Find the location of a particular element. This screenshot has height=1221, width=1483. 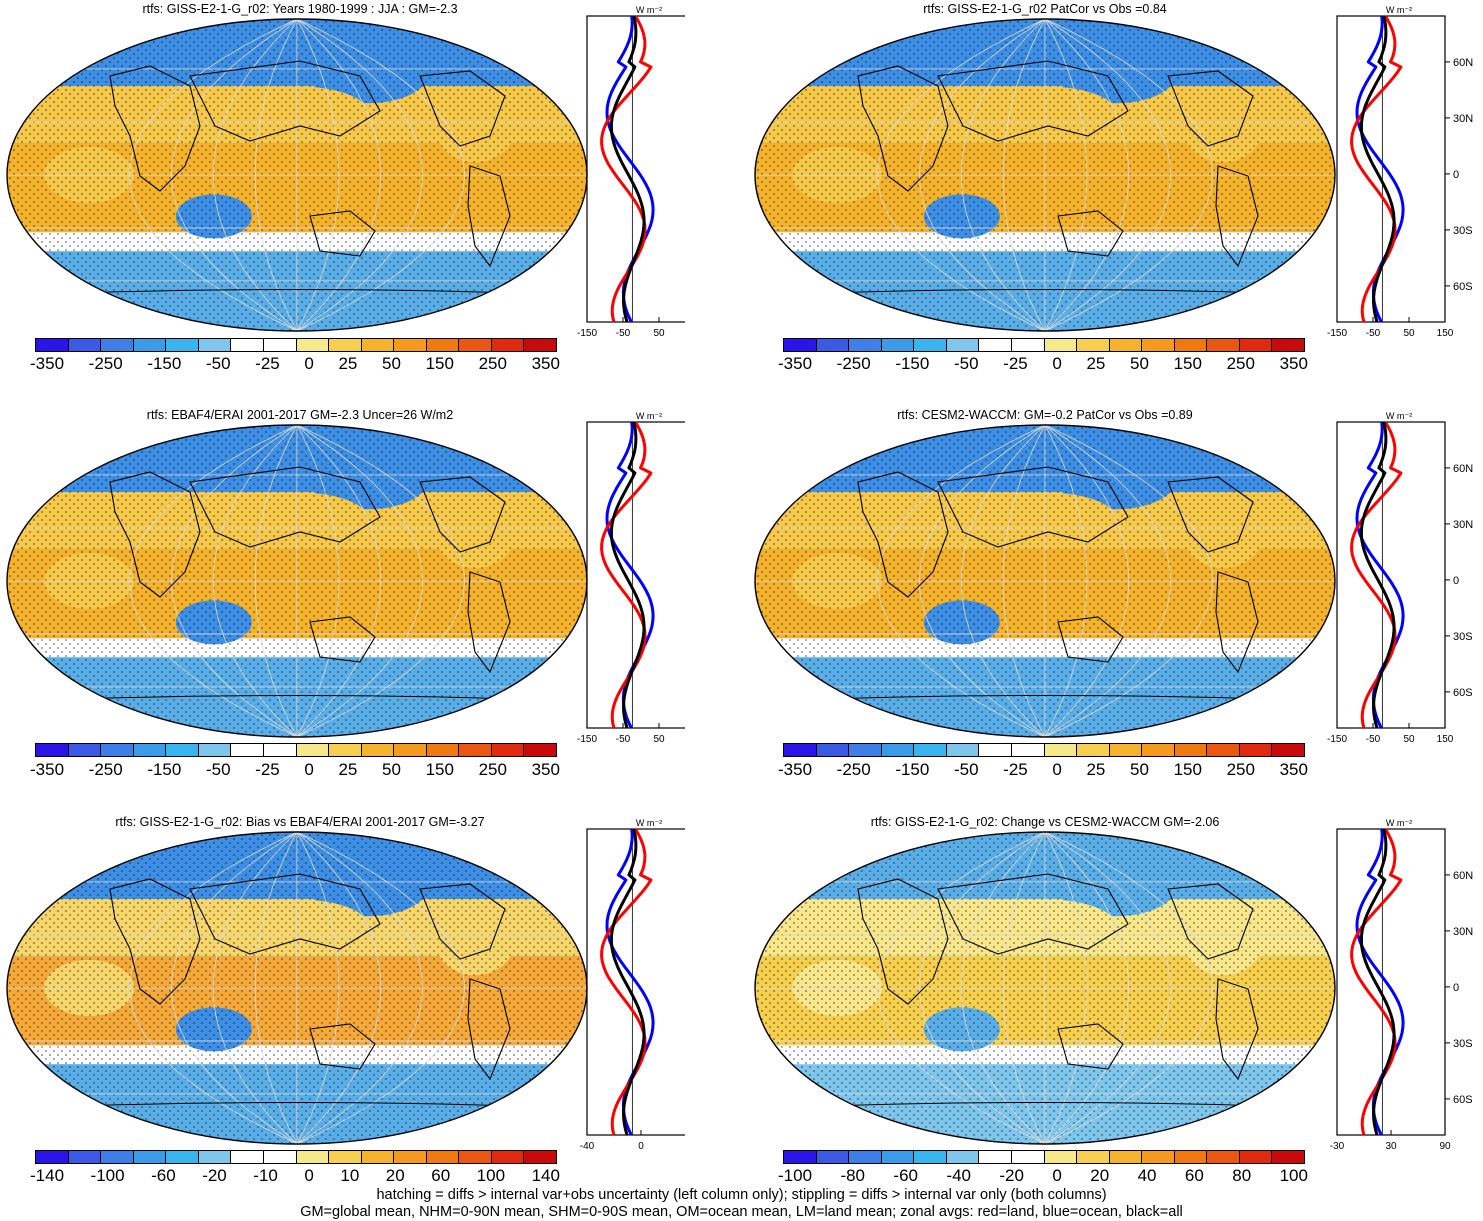

zonal-mean-plot-2: W m⁻² 60N 30N 0 30S 60S -150 -50 50 150 is located at coordinates (1400, 172).